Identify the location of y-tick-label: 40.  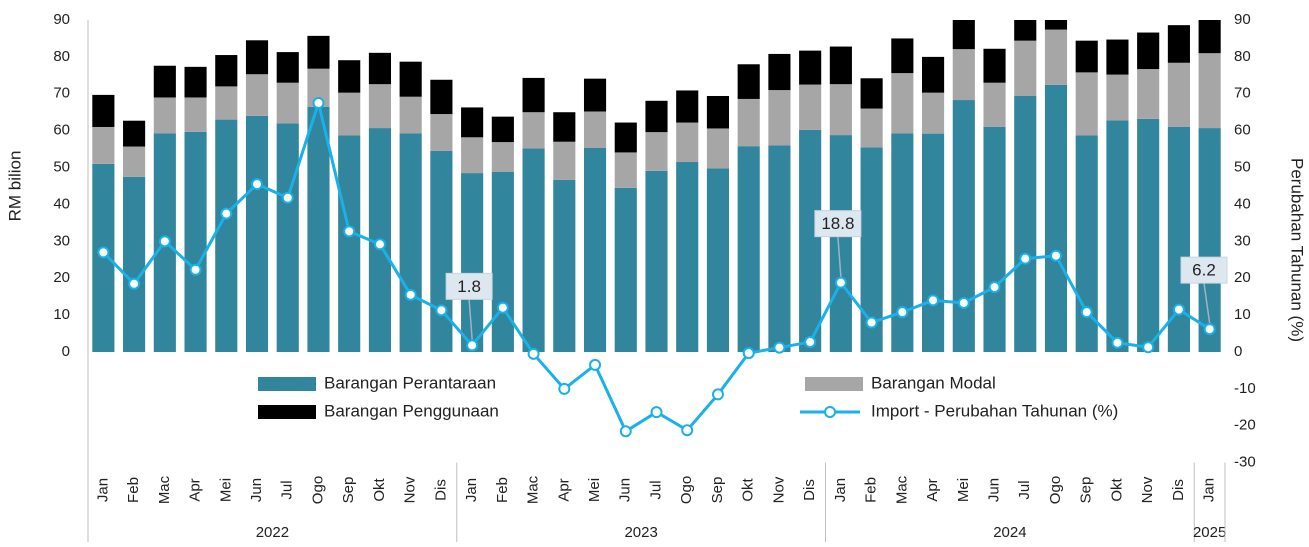
(61, 203).